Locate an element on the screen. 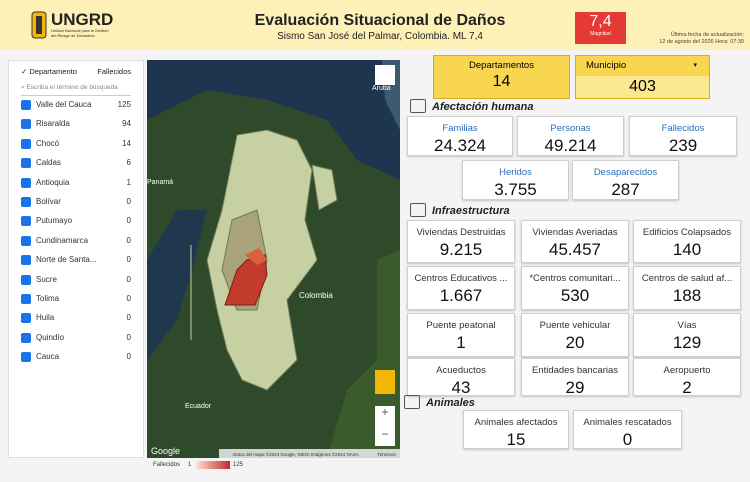 The height and width of the screenshot is (482, 750). kpi-card: Centros Educativos ... 1.667 is located at coordinates (461, 288).